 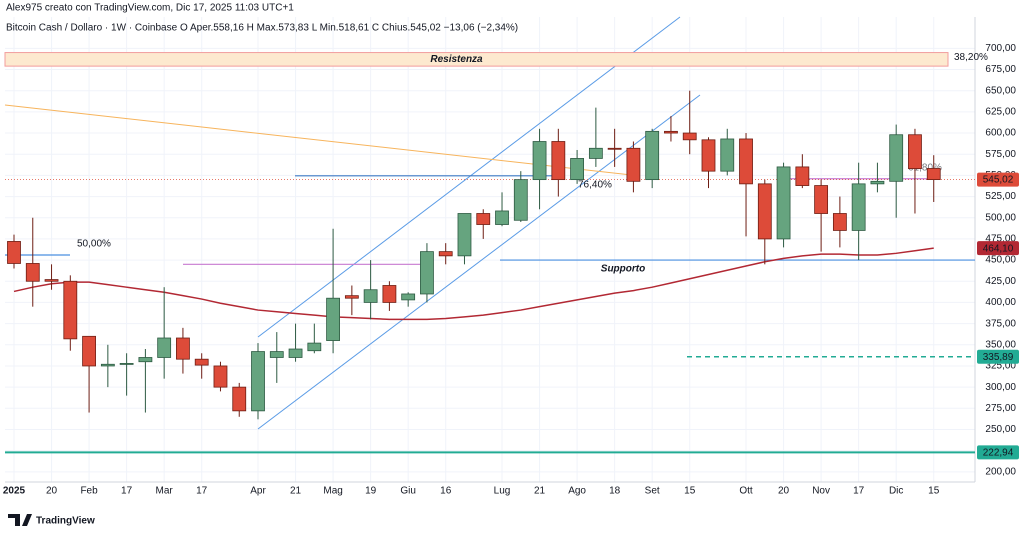 What do you see at coordinates (652, 491) in the screenshot?
I see `x-tick-label: Set` at bounding box center [652, 491].